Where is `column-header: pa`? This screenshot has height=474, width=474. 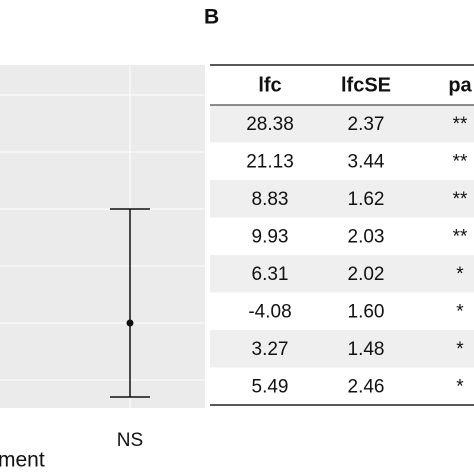 column-header: pa is located at coordinates (460, 85).